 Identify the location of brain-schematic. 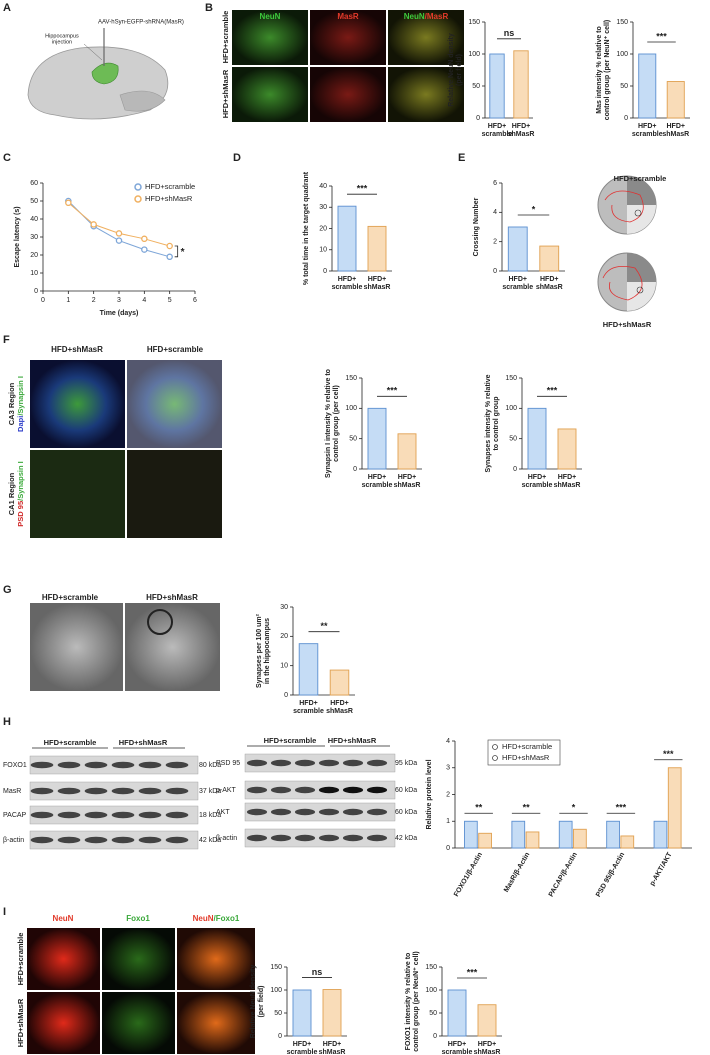
(98, 74).